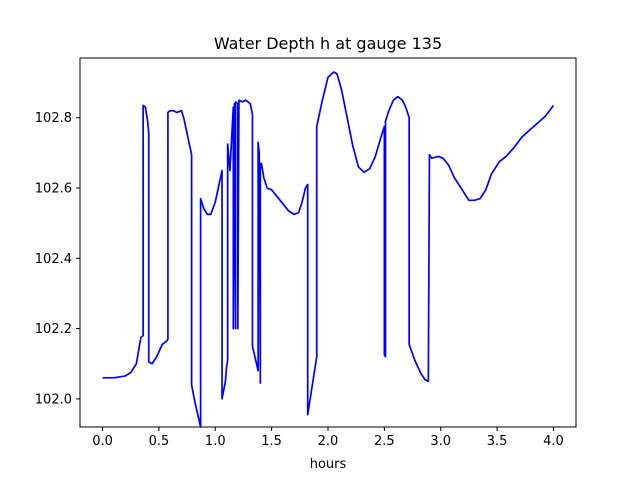 The width and height of the screenshot is (640, 480). Describe the element at coordinates (328, 441) in the screenshot. I see `x-tick-label: 2.0` at that location.